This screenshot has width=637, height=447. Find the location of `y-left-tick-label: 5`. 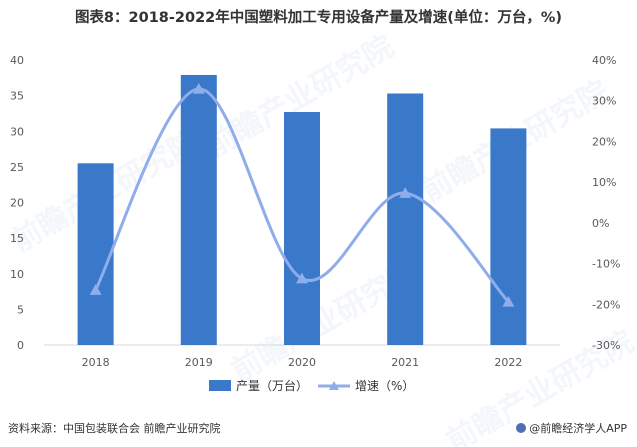

y-left-tick-label: 5 is located at coordinates (20, 309).